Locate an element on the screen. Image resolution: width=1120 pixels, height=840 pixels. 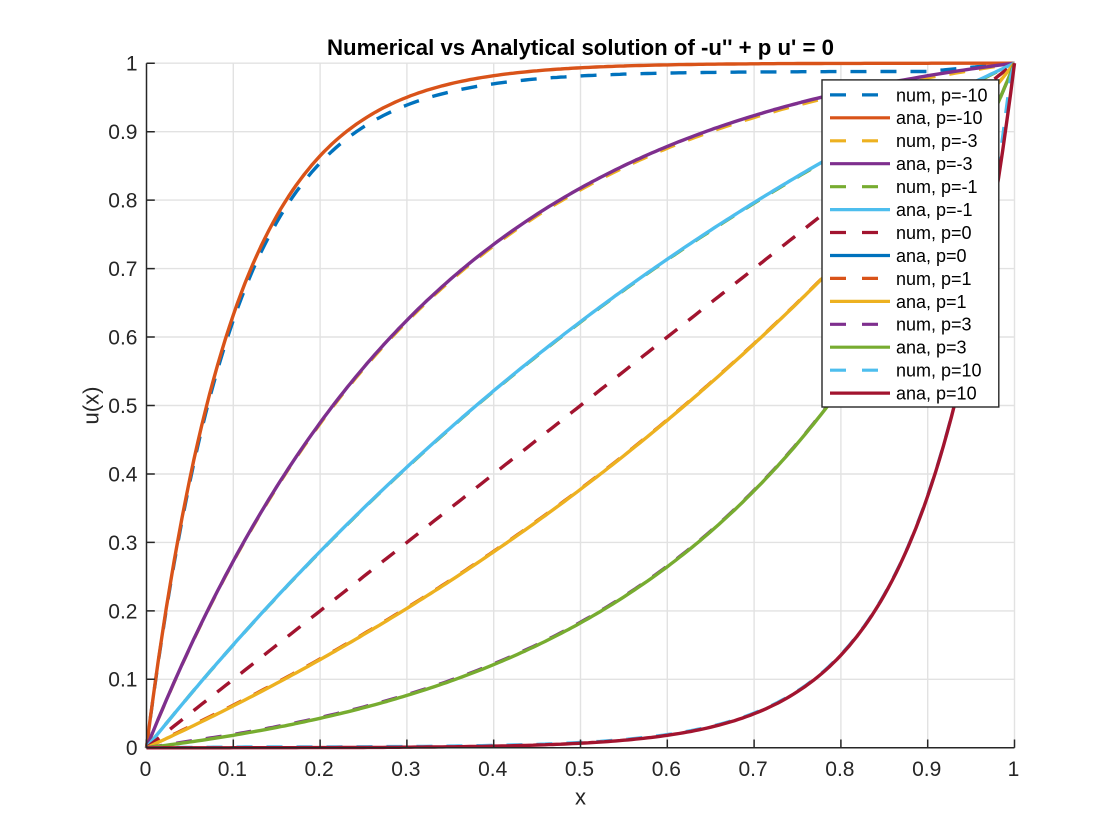
svg-text: x is located at coordinates (580, 797).